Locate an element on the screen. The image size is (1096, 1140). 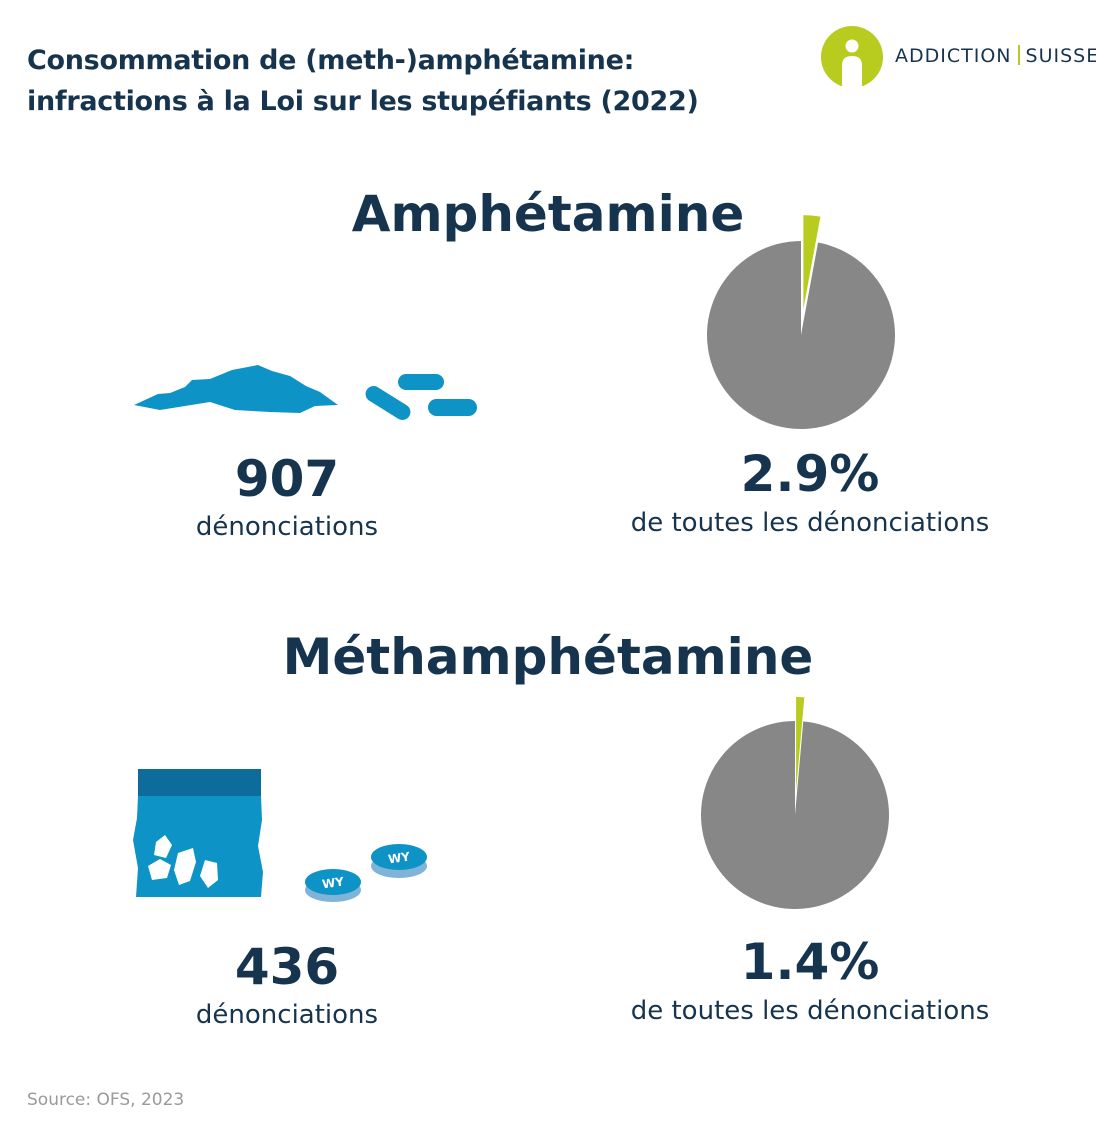
count-amphetamine: 907 is located at coordinates (287, 479).